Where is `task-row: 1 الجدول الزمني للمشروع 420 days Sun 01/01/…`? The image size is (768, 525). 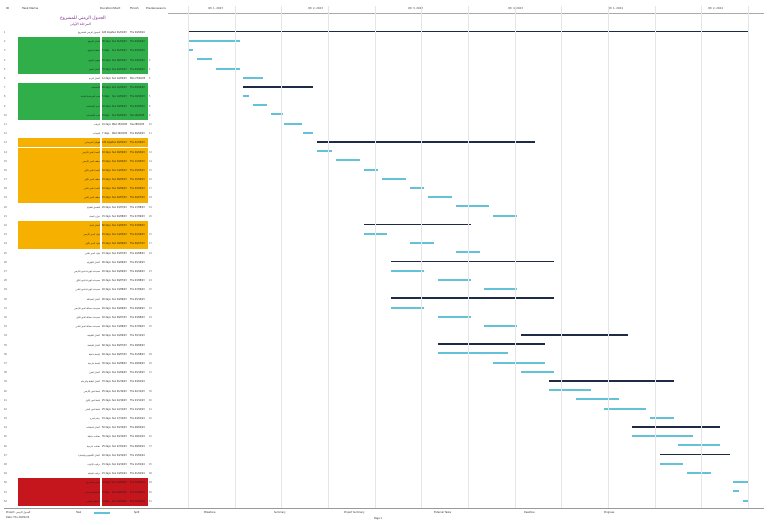
task-row: 1 الجدول الزمني للمشروع 420 days Sun 01/01/… is located at coordinates (84, 32).